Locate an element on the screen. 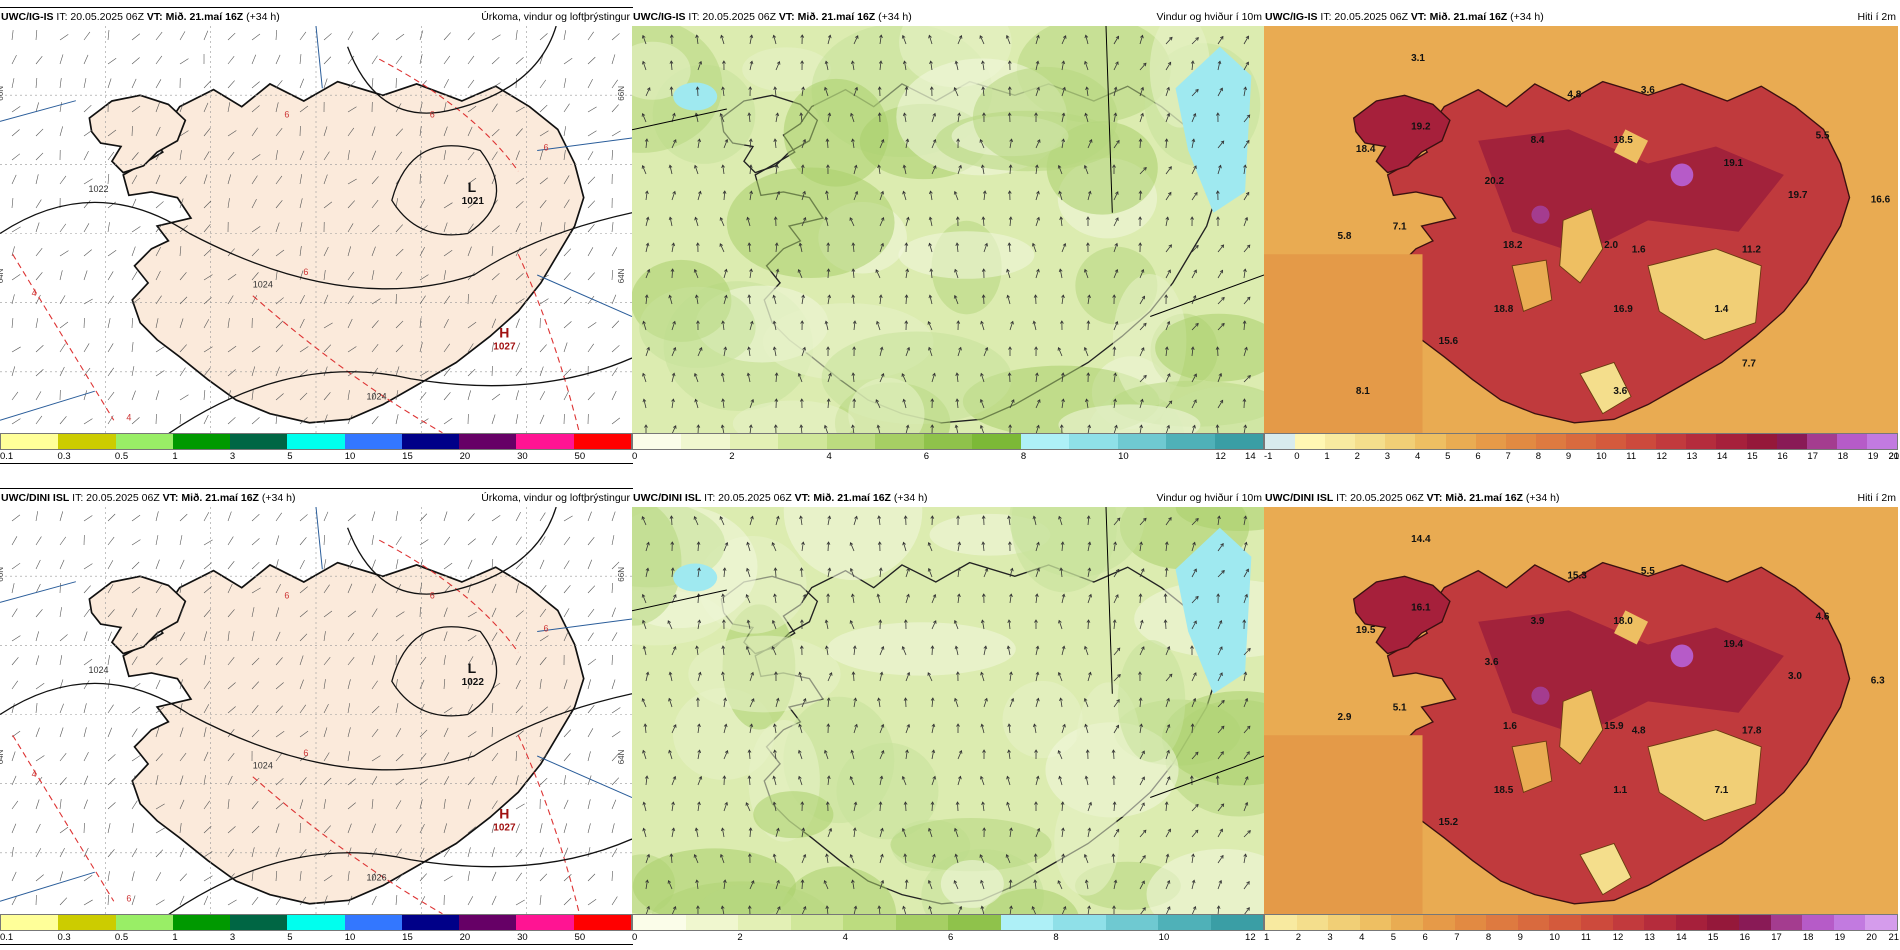 This screenshot has width=1900, height=950. colorbar-tick-label: 50 is located at coordinates (580, 937).